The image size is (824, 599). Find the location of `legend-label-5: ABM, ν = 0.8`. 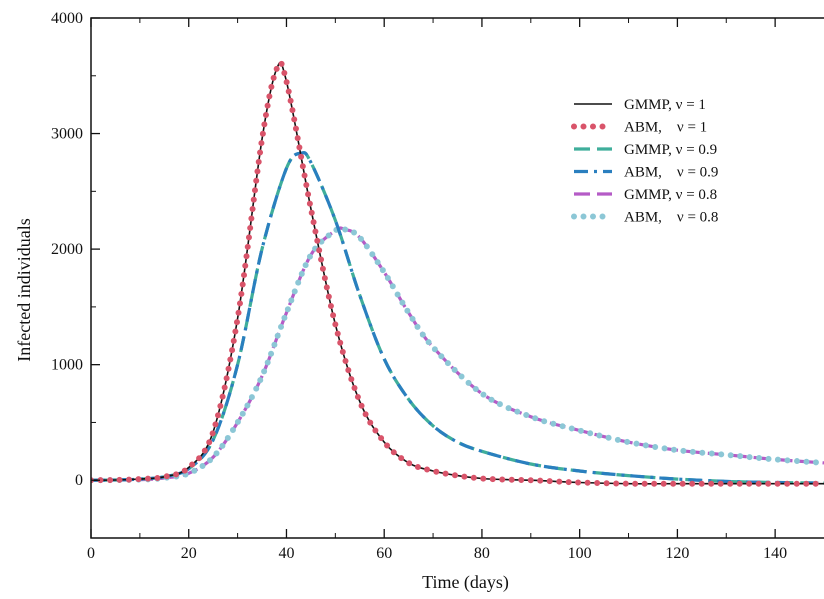

legend-label-5: ABM, ν = 0.8 is located at coordinates (671, 218).